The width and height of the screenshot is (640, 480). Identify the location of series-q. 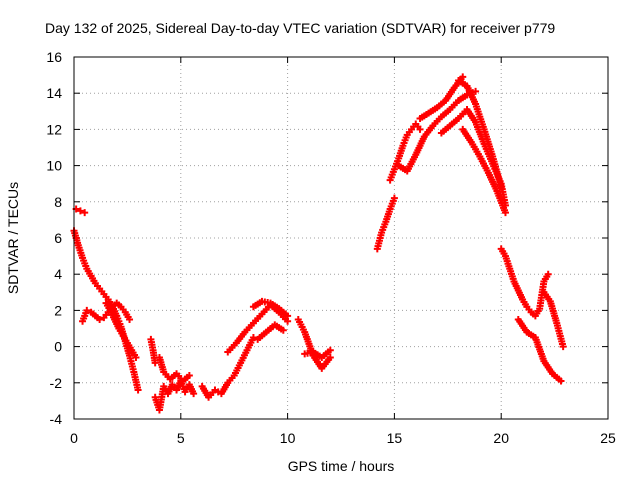
(441, 98).